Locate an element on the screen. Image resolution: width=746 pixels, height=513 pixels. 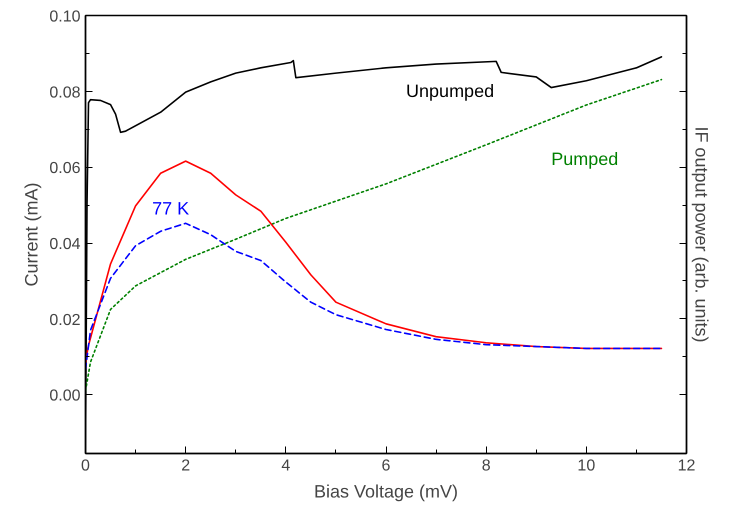
y-tick-label: 0.10 is located at coordinates (65, 17).